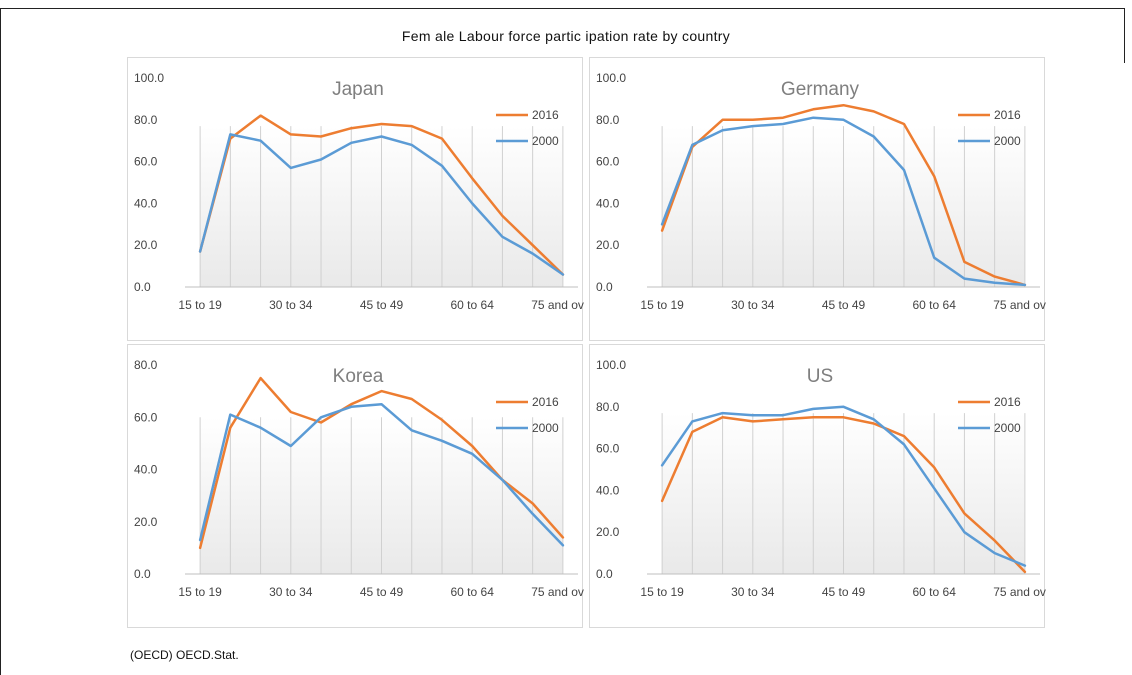  I want to click on frame-top-border, so click(562, 8).